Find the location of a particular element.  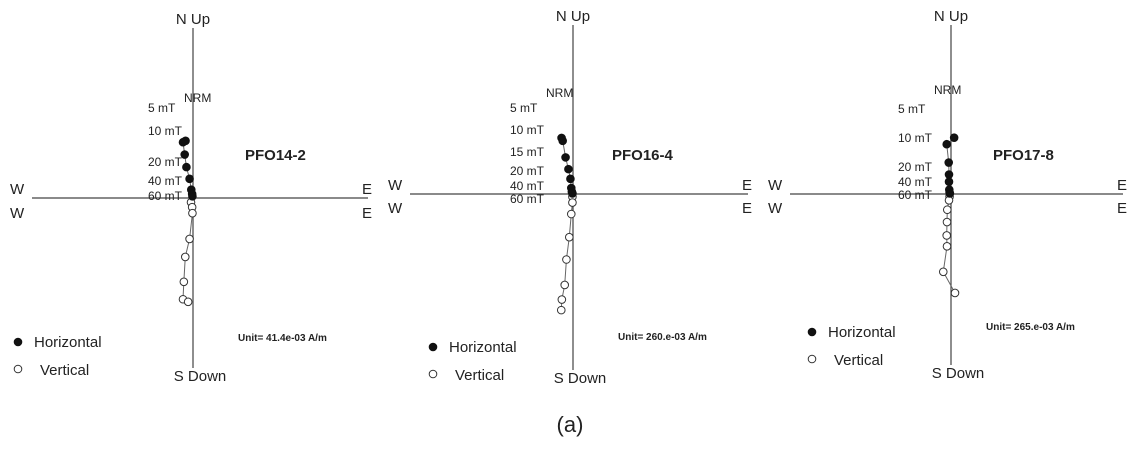

step-label: 15 mT is located at coordinates (527, 152).